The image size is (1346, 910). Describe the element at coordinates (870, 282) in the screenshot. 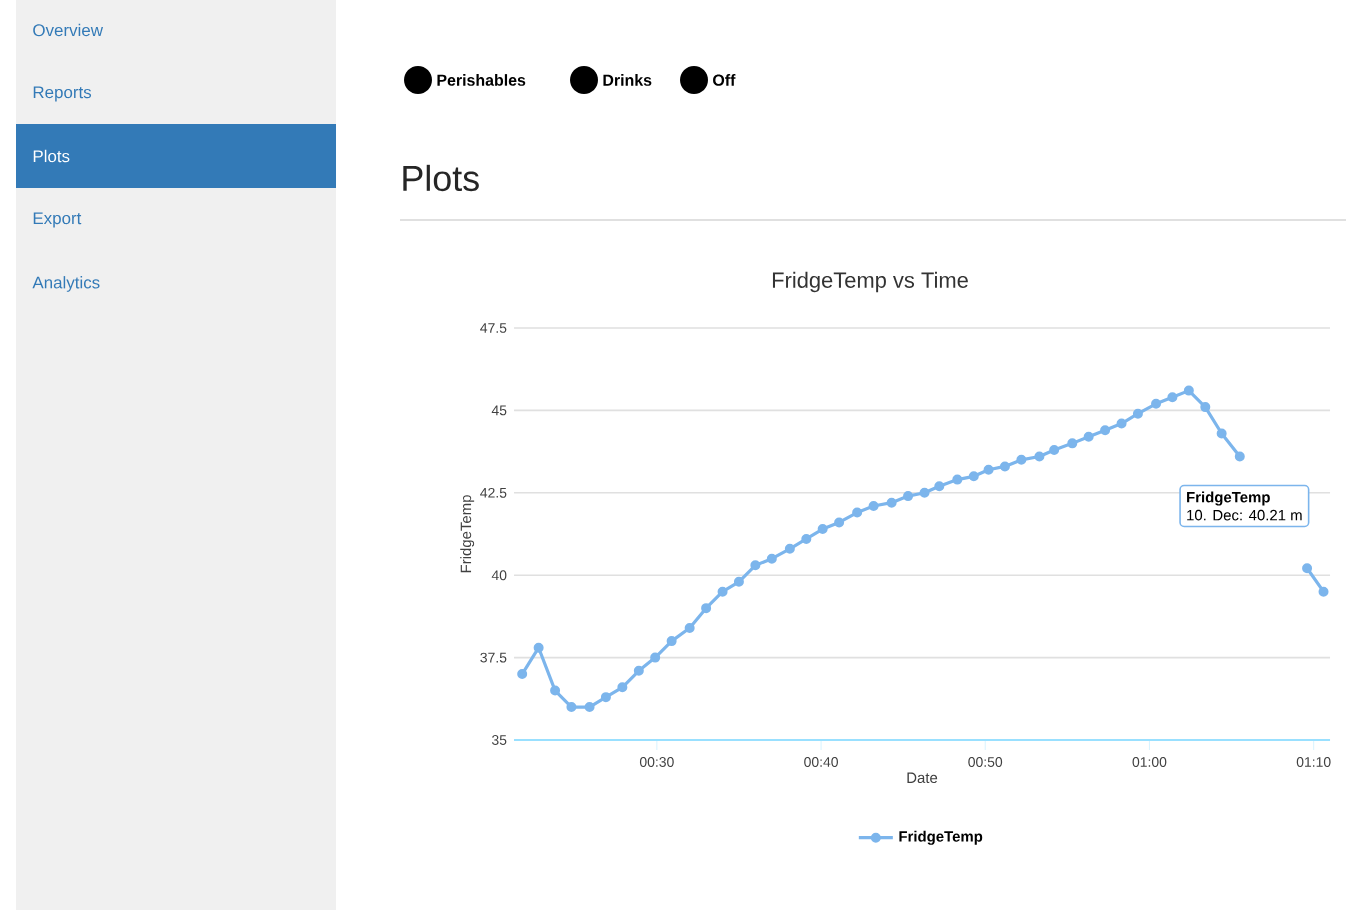

I see `chart-title: FridgeTemp vs Time` at that location.